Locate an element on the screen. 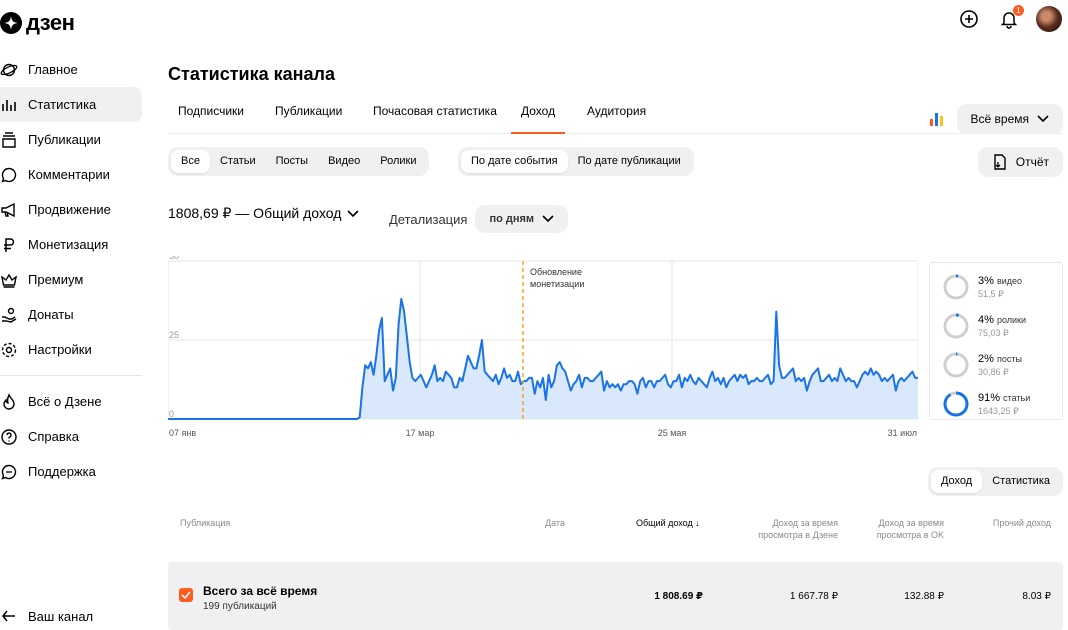 The height and width of the screenshot is (630, 1068). sidebar-item-about: Всё о Дзене is located at coordinates (71, 401).